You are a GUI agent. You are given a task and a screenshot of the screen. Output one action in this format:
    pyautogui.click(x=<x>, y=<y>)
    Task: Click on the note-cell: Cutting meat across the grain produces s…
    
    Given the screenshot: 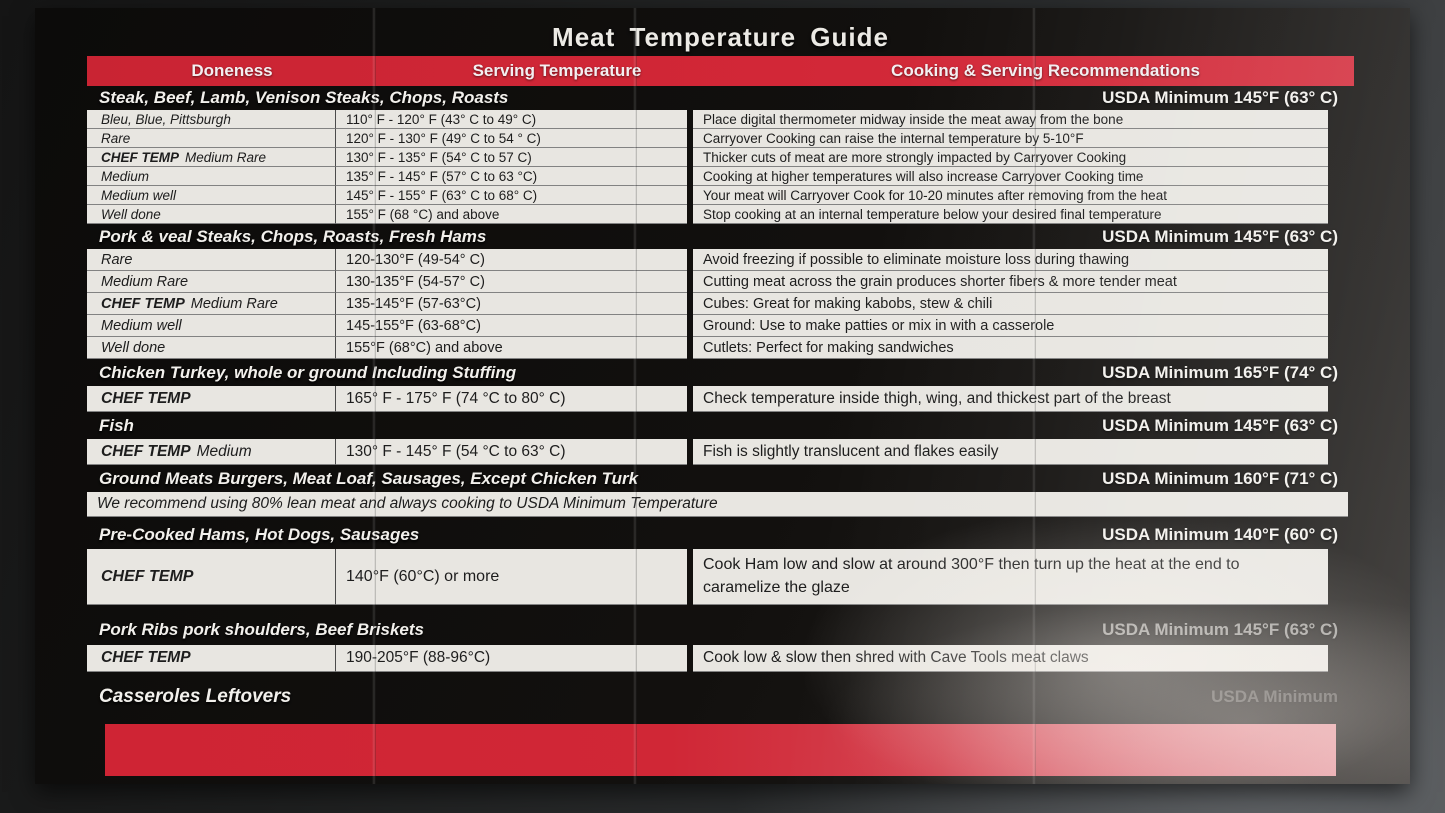 What is the action you would take?
    pyautogui.click(x=1010, y=282)
    